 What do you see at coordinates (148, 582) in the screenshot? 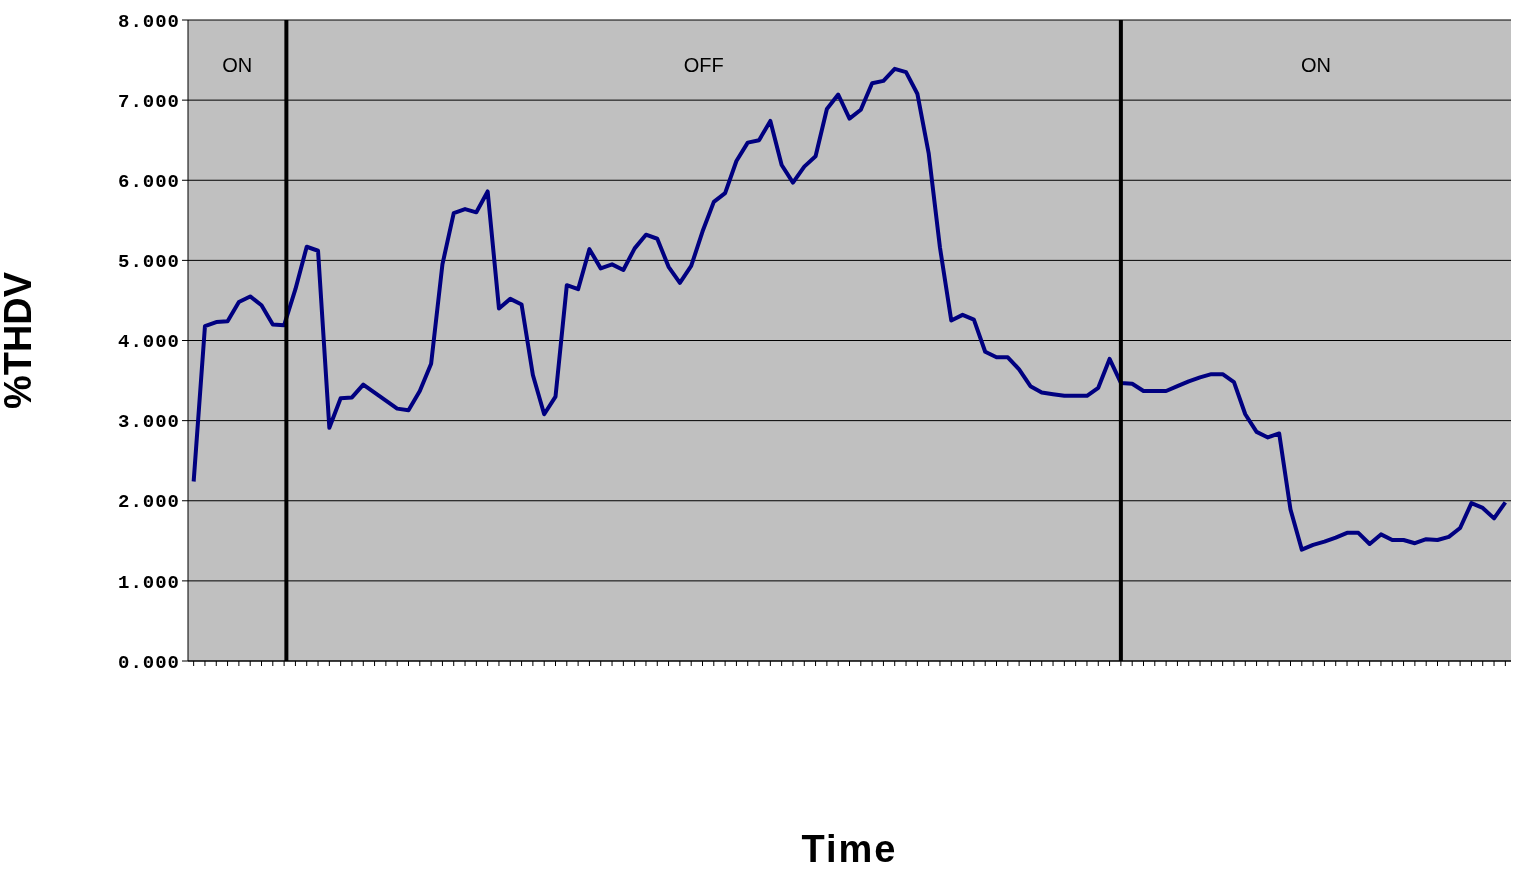
I see `y-tick-label: 1.000` at bounding box center [148, 582].